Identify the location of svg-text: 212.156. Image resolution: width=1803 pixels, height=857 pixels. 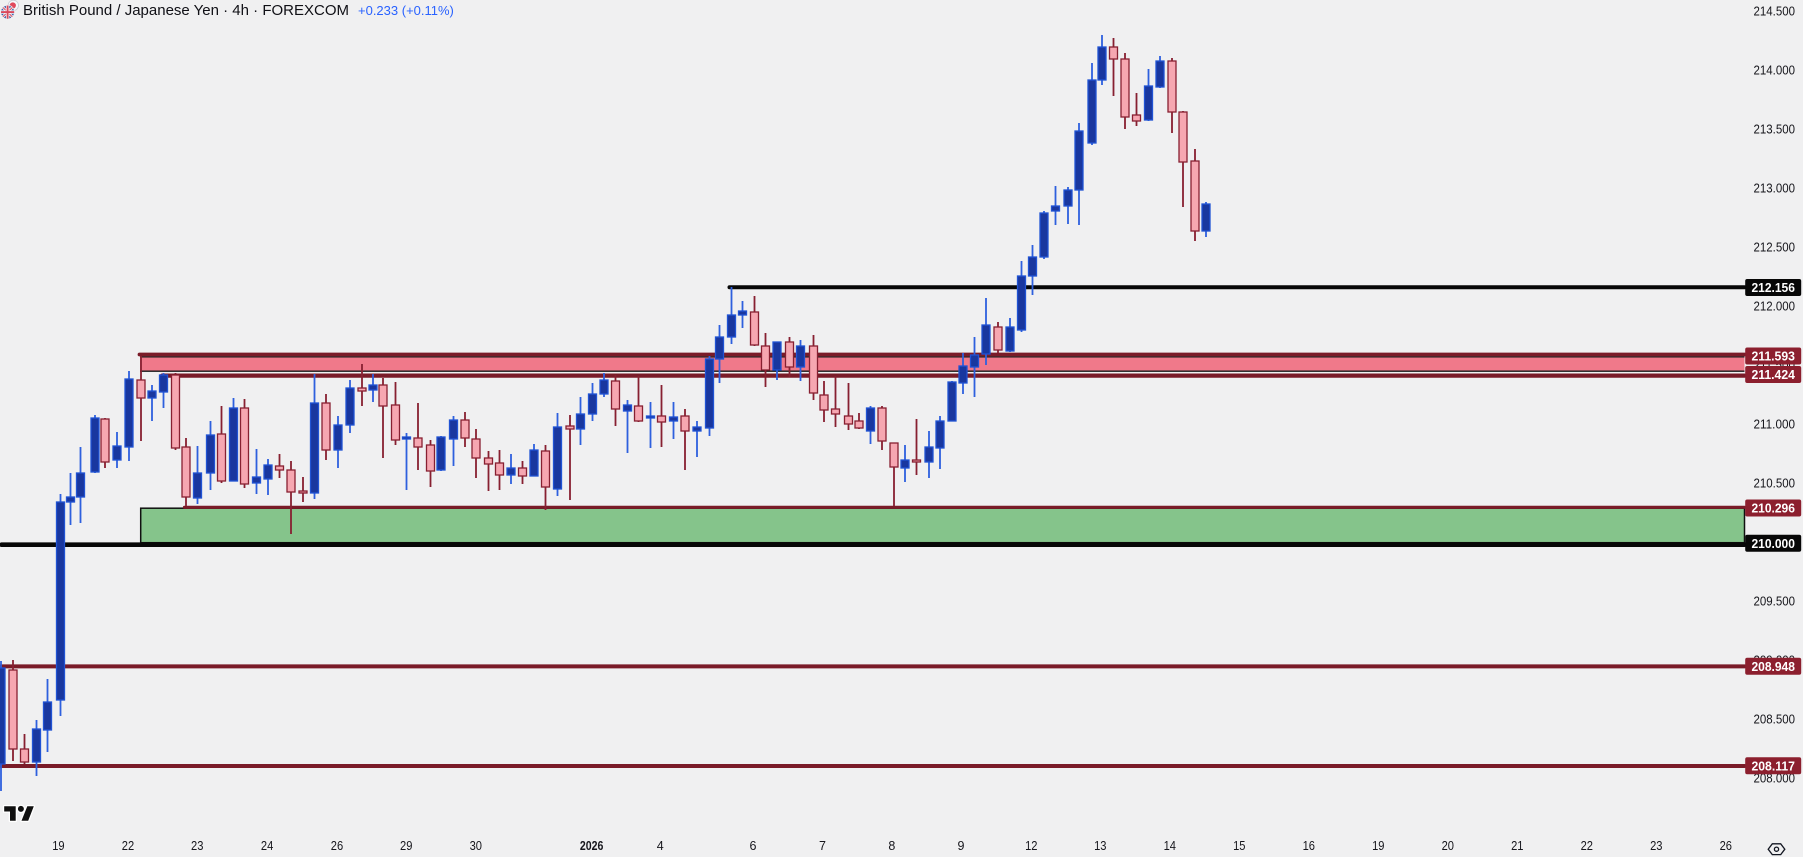
(1773, 288).